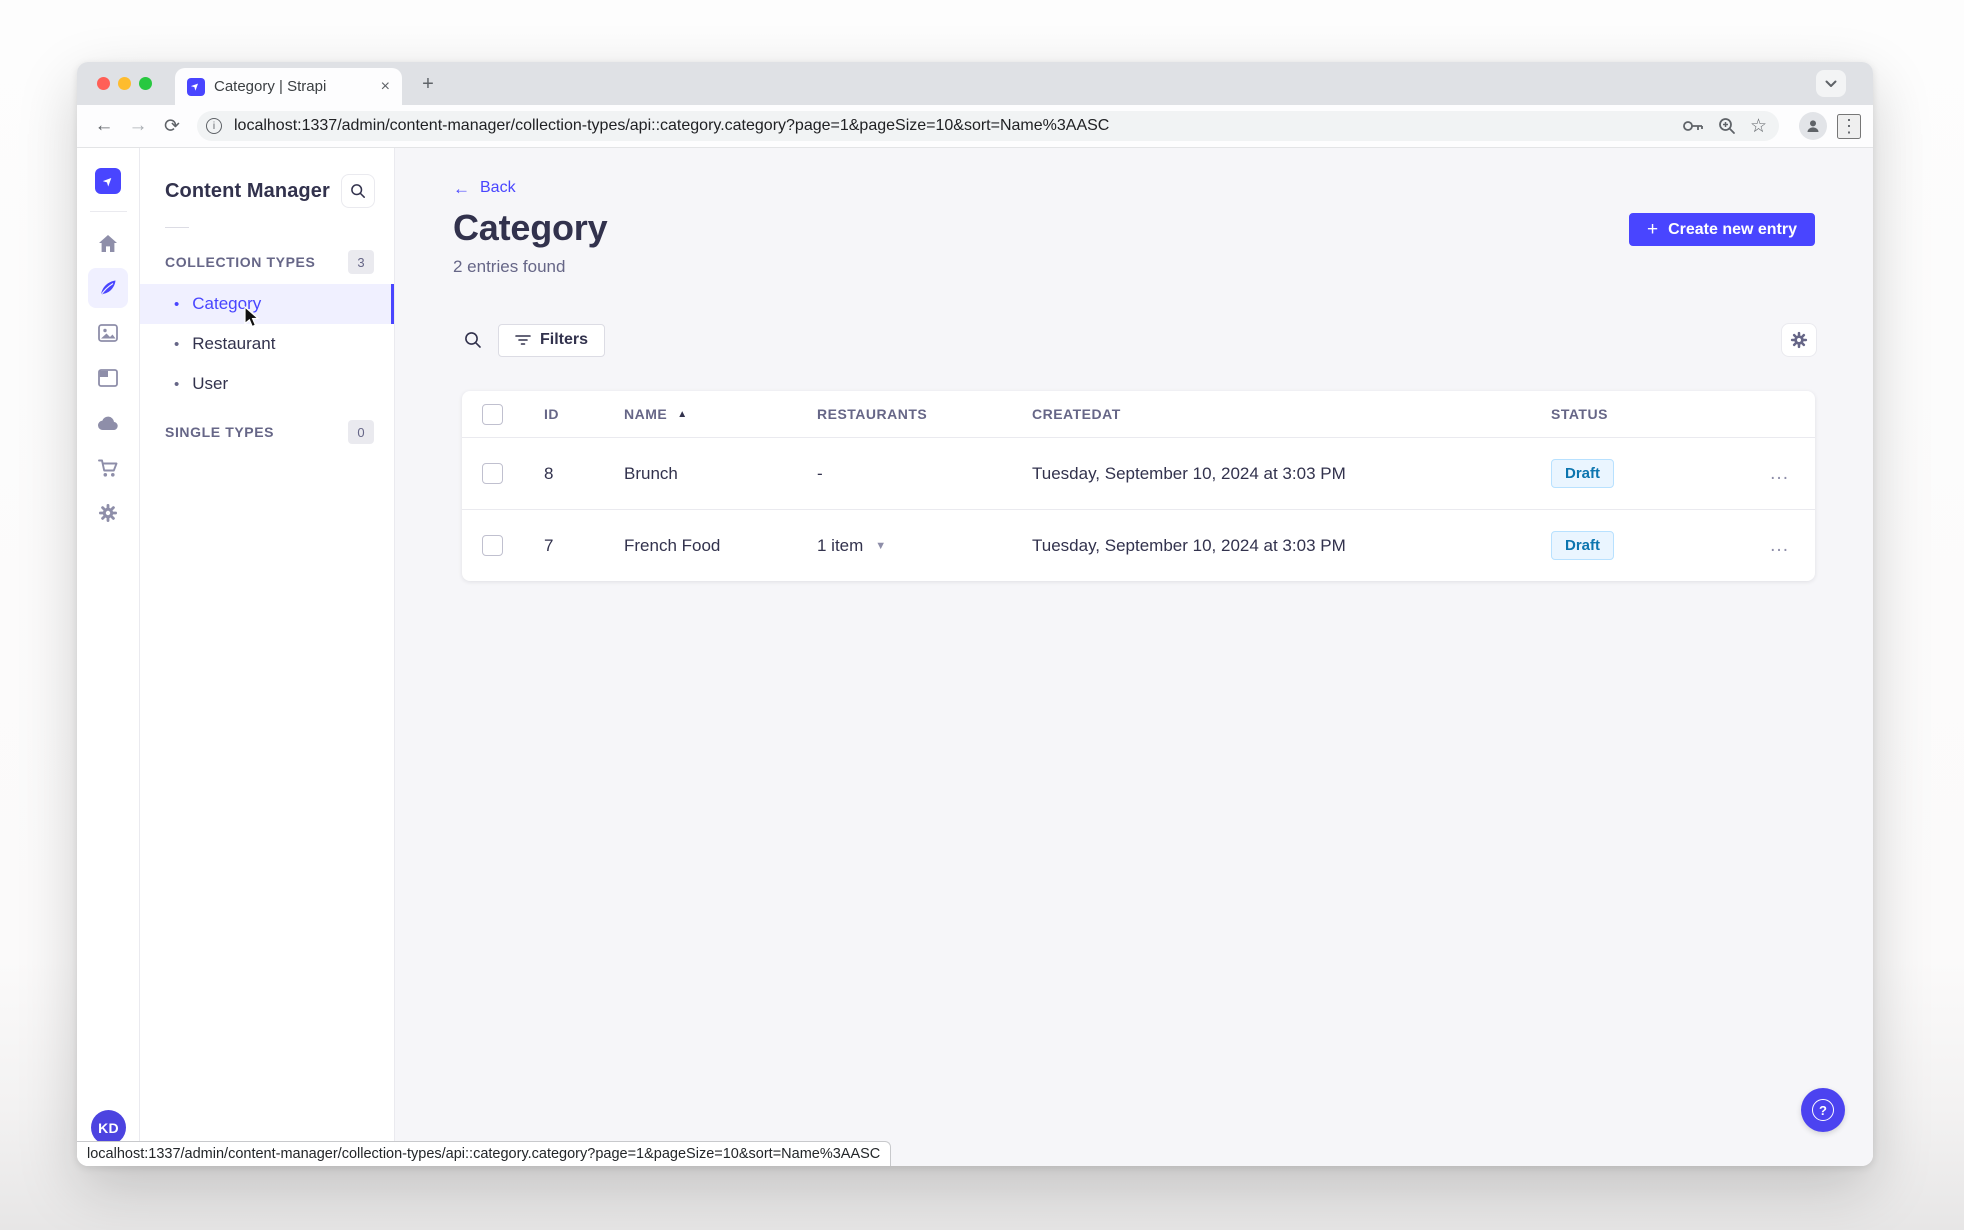 This screenshot has height=1230, width=1964. I want to click on tab-search-button, so click(1831, 83).